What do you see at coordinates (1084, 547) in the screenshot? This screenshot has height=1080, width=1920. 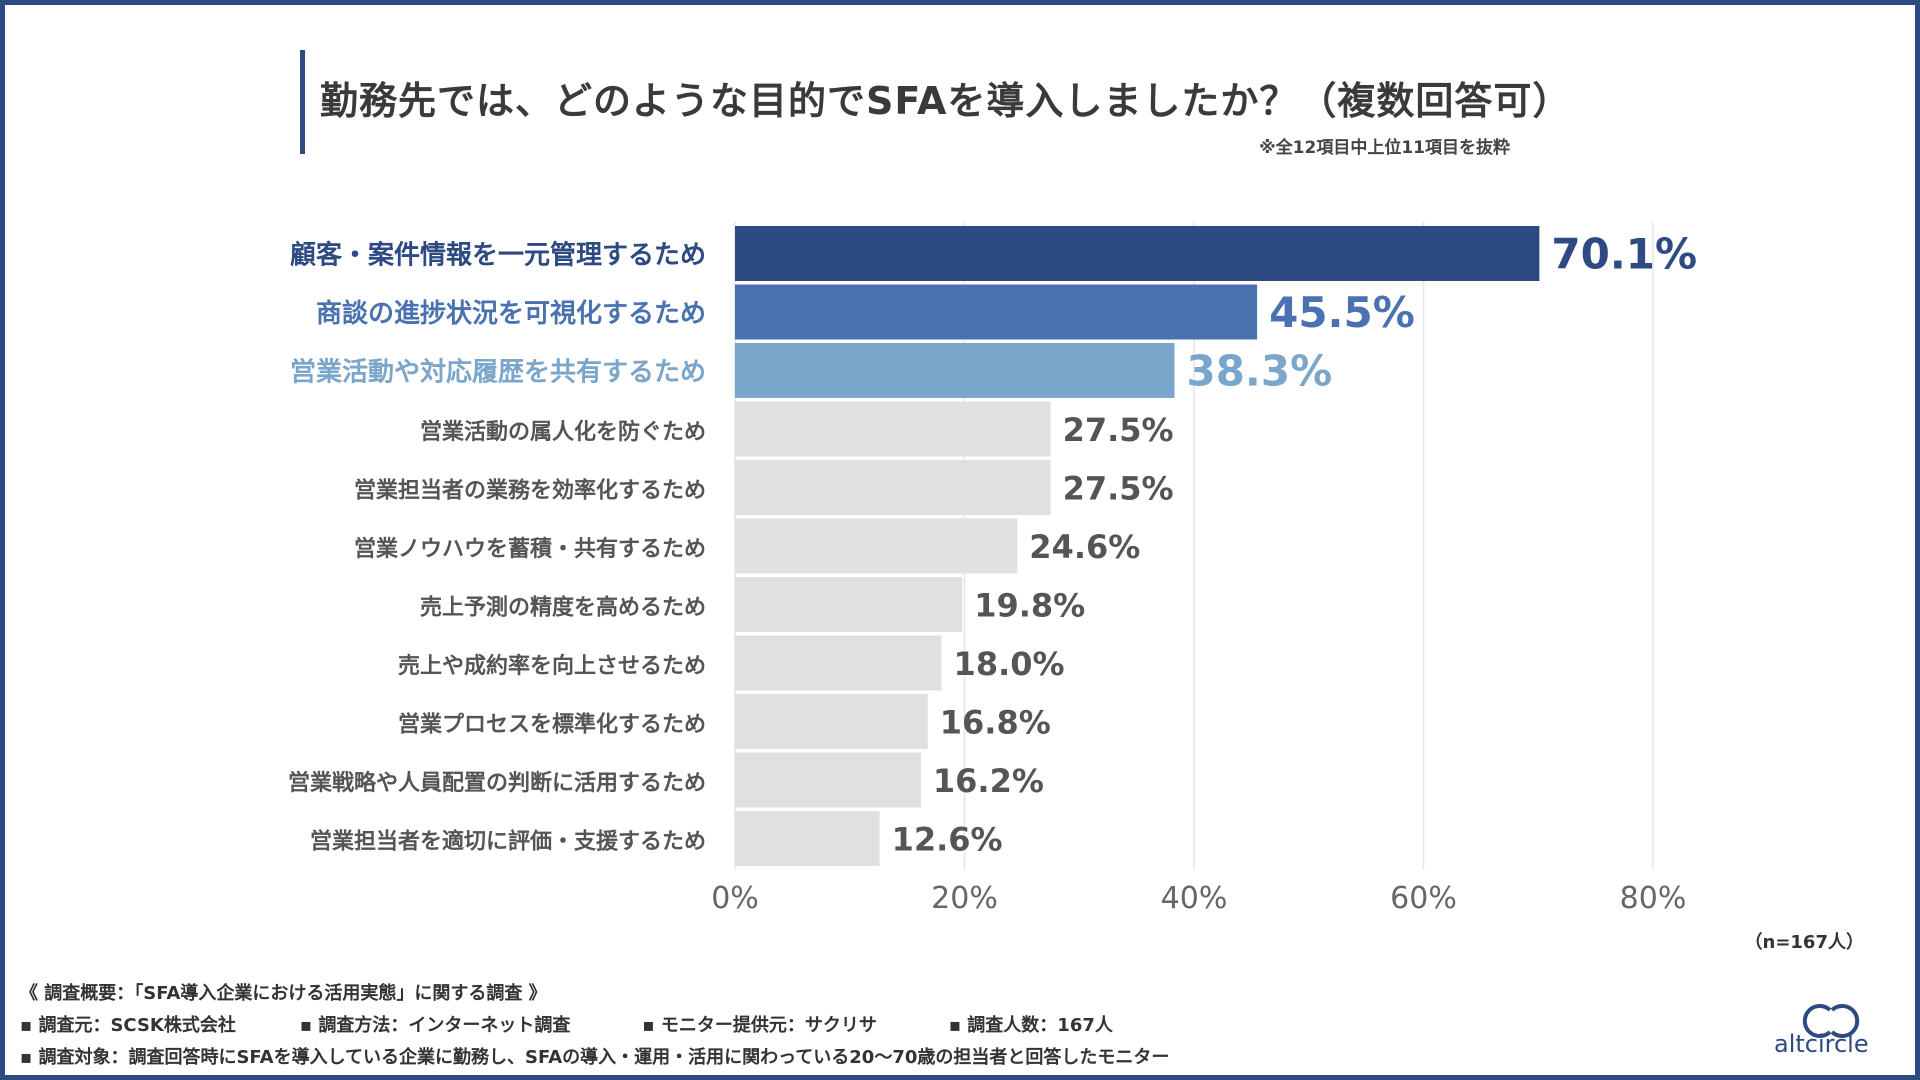 I see `value-label: 24.6%` at bounding box center [1084, 547].